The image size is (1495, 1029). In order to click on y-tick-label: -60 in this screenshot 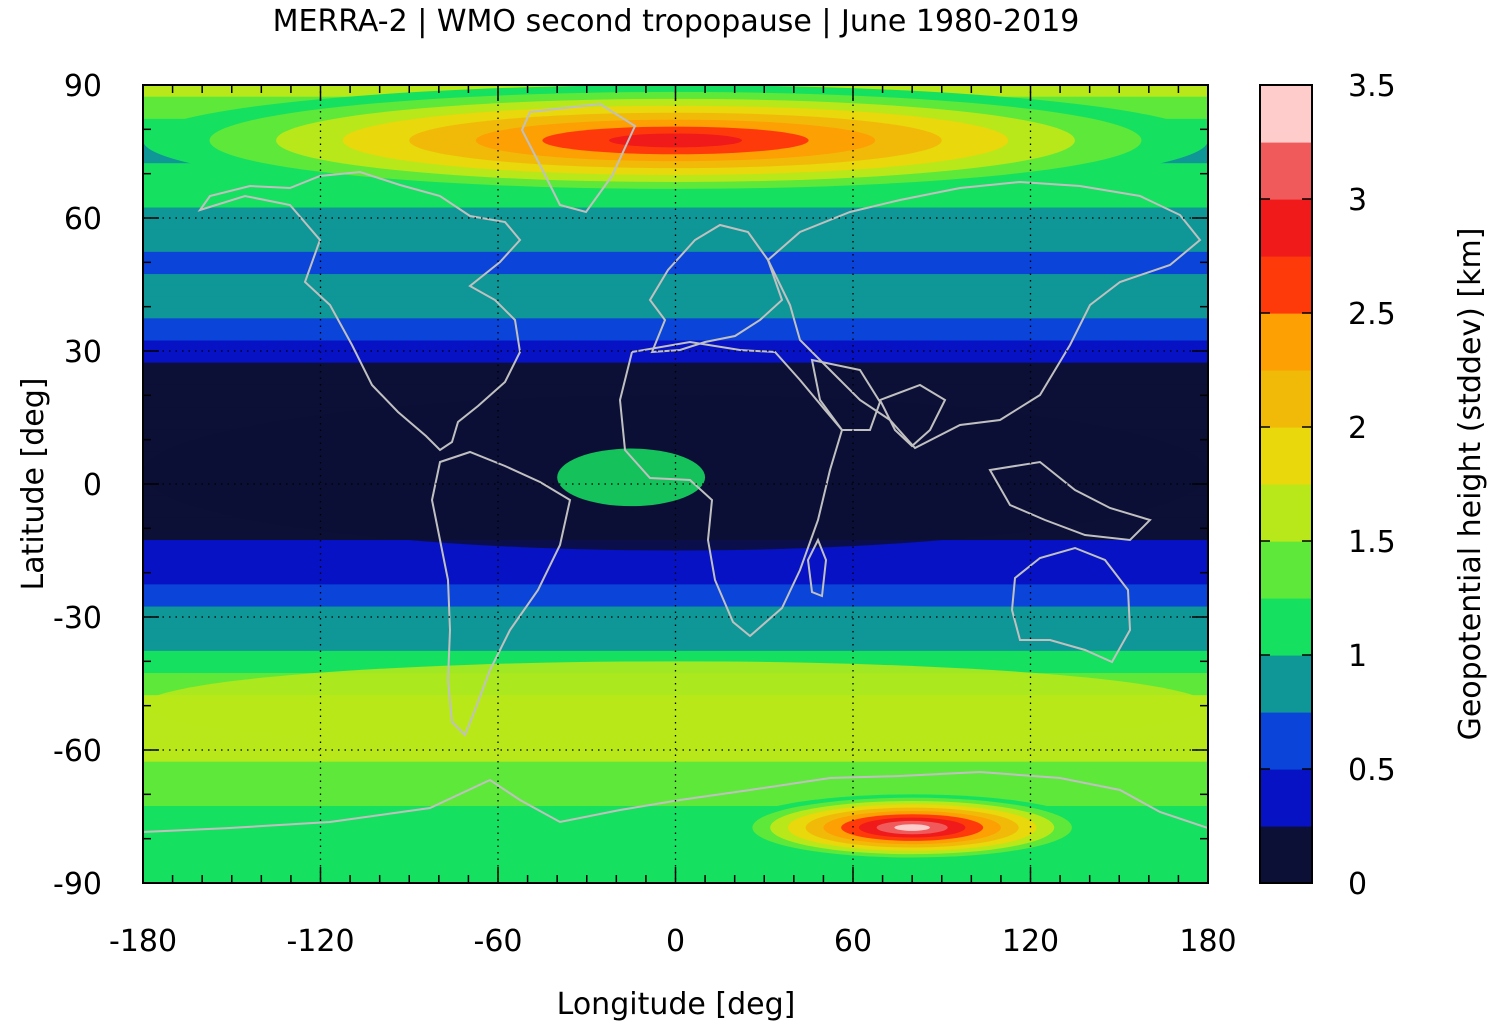, I will do `click(77, 751)`.